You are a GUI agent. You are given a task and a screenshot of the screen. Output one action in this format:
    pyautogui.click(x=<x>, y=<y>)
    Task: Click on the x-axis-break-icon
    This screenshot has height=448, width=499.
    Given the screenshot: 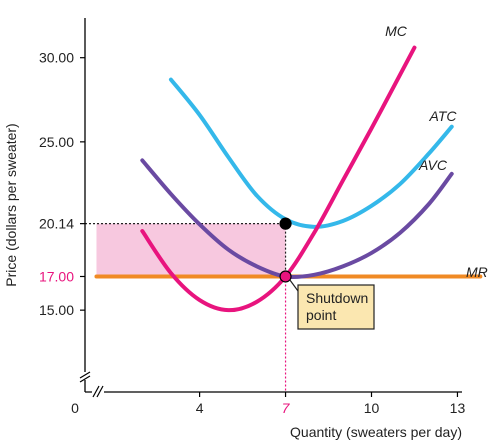 What is the action you would take?
    pyautogui.click(x=98, y=391)
    